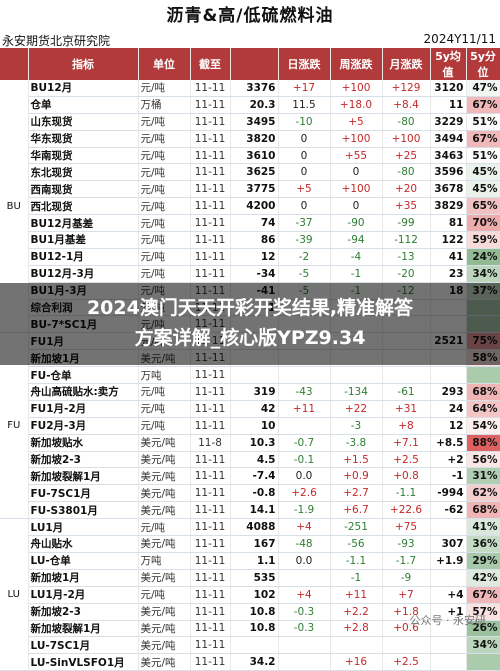 Image resolution: width=500 pixels, height=671 pixels. Describe the element at coordinates (448, 64) in the screenshot. I see `header-5y-mean: 5y均值` at that location.